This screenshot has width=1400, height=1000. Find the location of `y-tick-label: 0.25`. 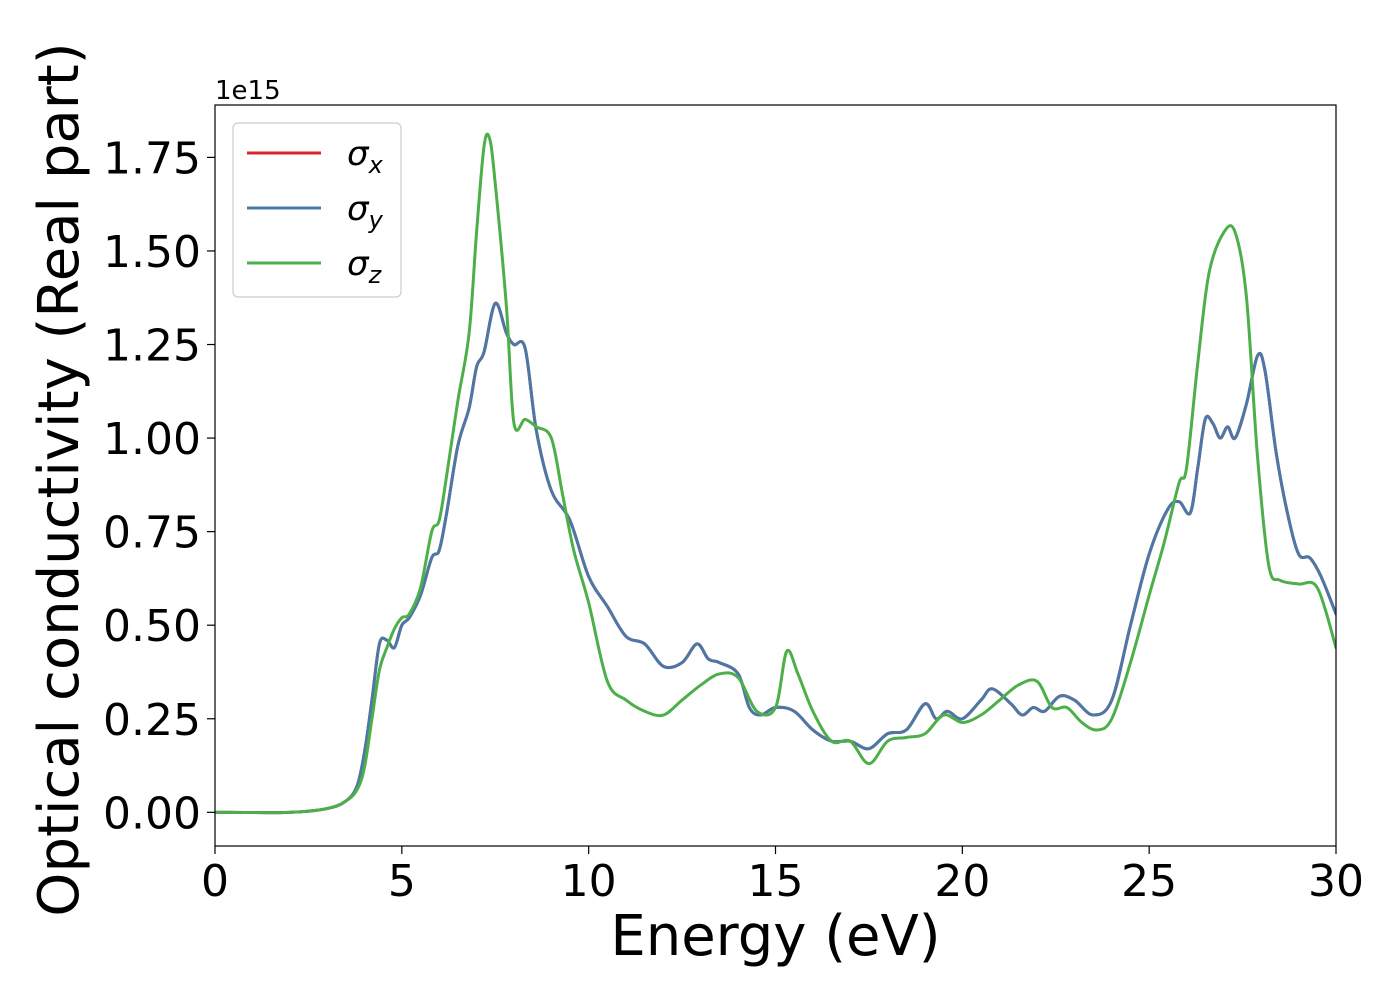

y-tick-label: 0.25 is located at coordinates (152, 720).